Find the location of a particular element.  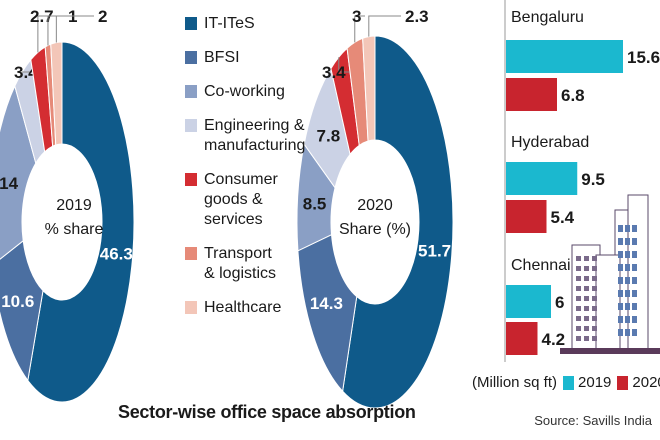

legend-swatch-2019 is located at coordinates (569, 382).